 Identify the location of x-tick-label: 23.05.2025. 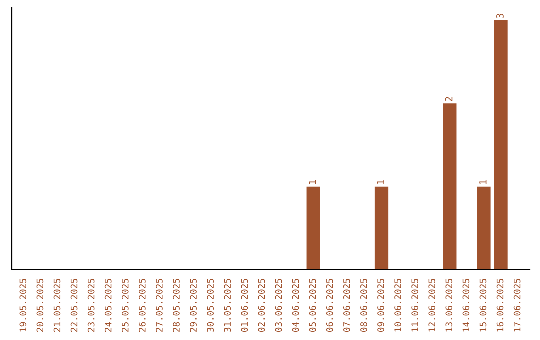
(91, 305).